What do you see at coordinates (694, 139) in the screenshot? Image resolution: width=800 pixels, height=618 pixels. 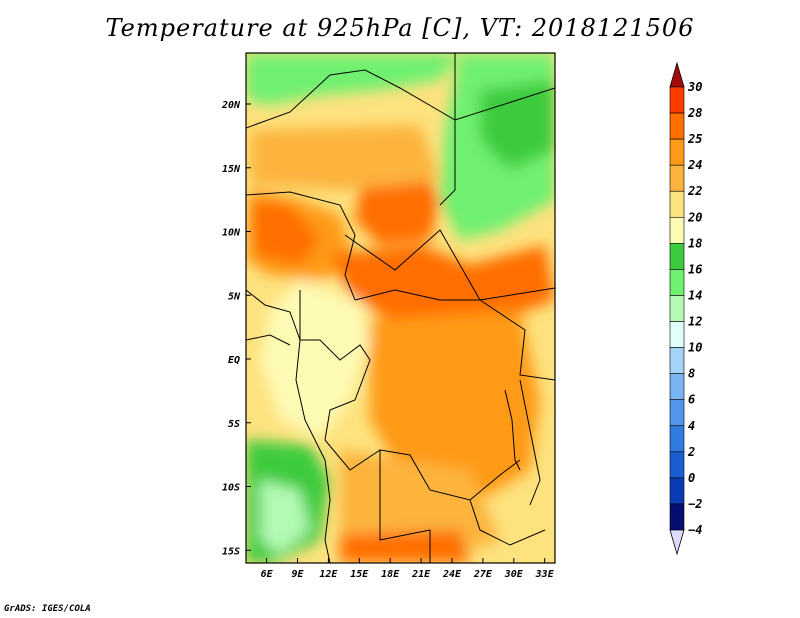 I see `colorbar-label: 25` at bounding box center [694, 139].